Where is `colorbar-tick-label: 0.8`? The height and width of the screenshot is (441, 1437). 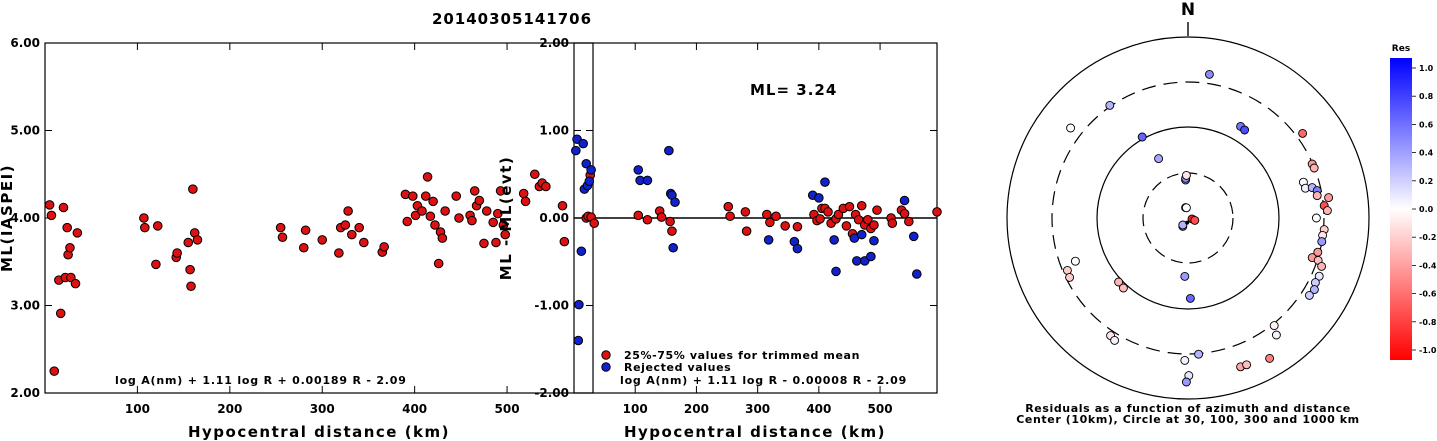 colorbar-tick-label: 0.8 is located at coordinates (1426, 96).